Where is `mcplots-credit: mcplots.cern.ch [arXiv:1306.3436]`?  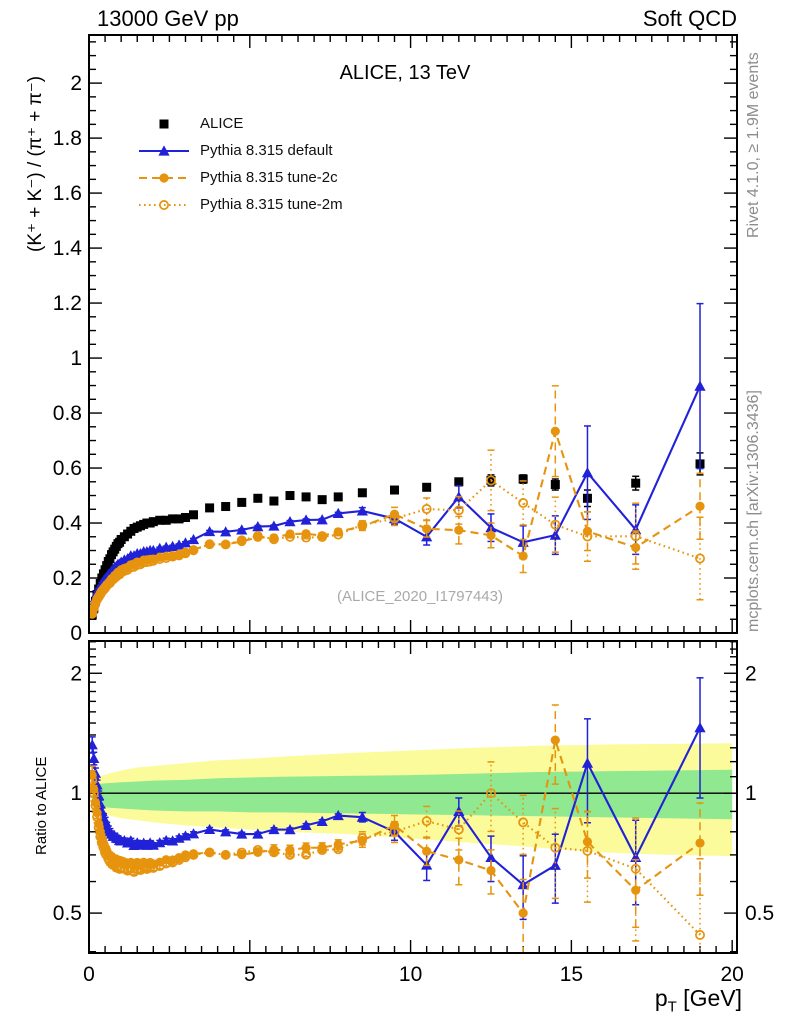 mcplots-credit: mcplots.cern.ch [arXiv:1306.3436] is located at coordinates (753, 511).